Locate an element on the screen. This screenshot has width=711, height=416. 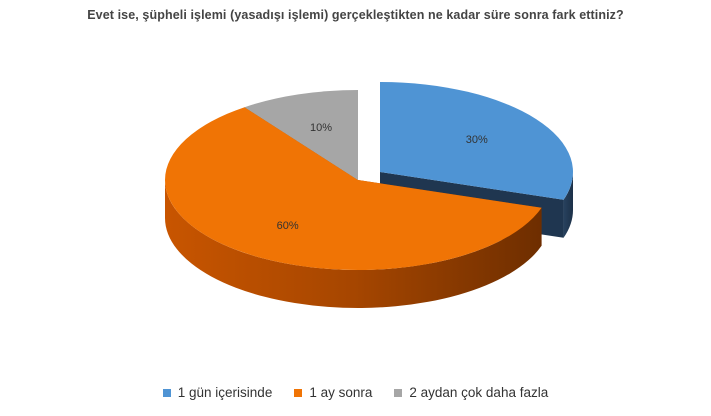
pie-slice-2-ay is located at coordinates (301, 135).